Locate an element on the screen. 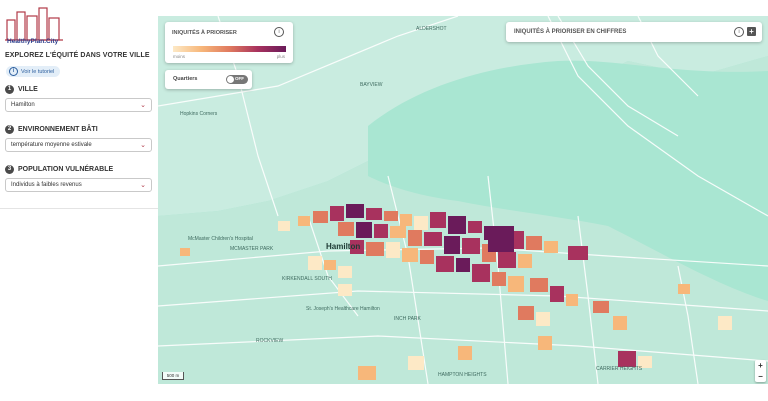 Image resolution: width=768 pixels, height=401 pixels. tutorial-button: i Voir le tutoriel is located at coordinates (33, 71).